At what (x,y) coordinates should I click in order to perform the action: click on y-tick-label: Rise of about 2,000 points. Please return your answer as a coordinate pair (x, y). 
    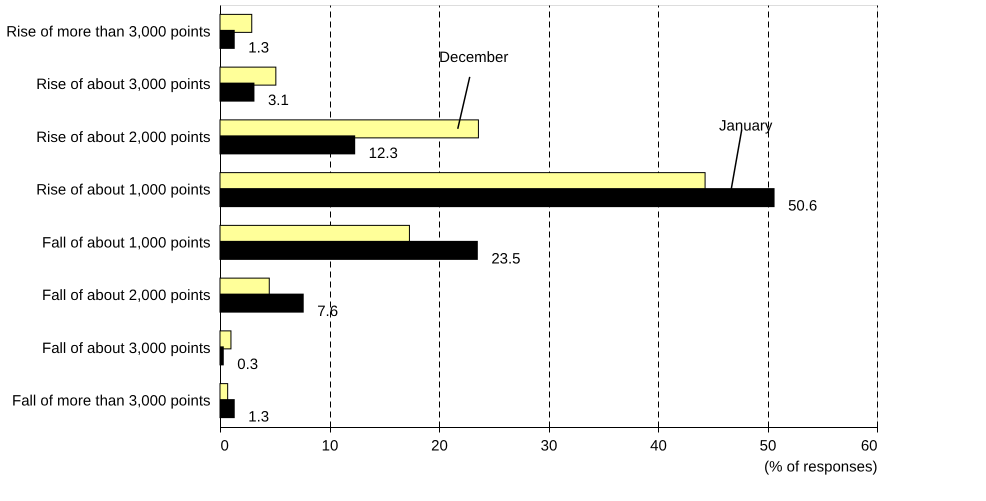
    Looking at the image, I should click on (123, 137).